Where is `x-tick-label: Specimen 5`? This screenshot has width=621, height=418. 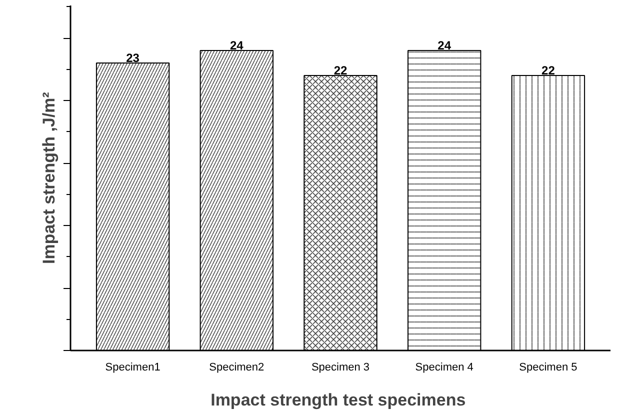 x-tick-label: Specimen 5 is located at coordinates (548, 368).